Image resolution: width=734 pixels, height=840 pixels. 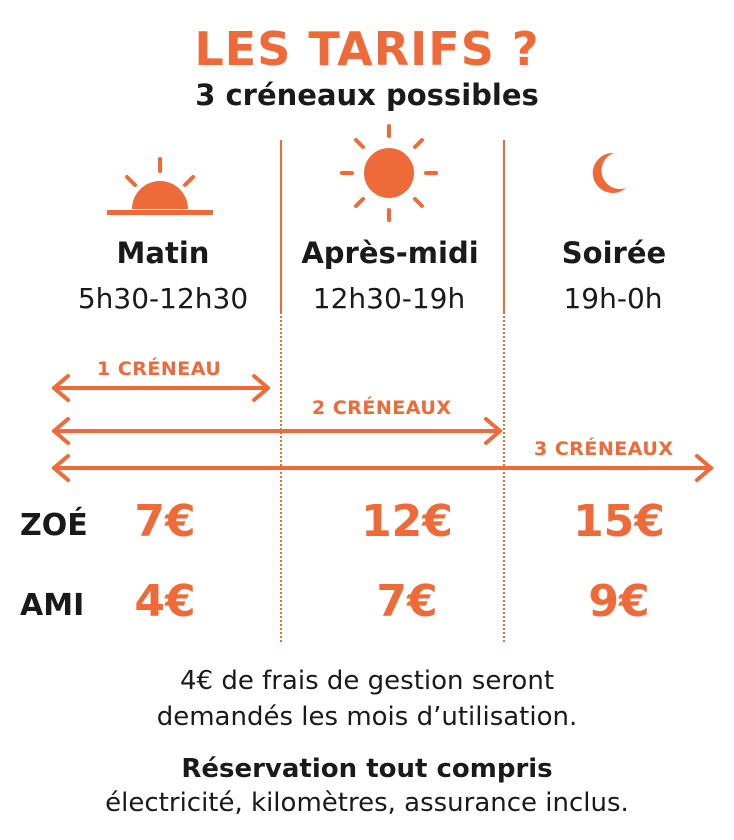 I want to click on price-zoe-1: 7€, so click(x=165, y=521).